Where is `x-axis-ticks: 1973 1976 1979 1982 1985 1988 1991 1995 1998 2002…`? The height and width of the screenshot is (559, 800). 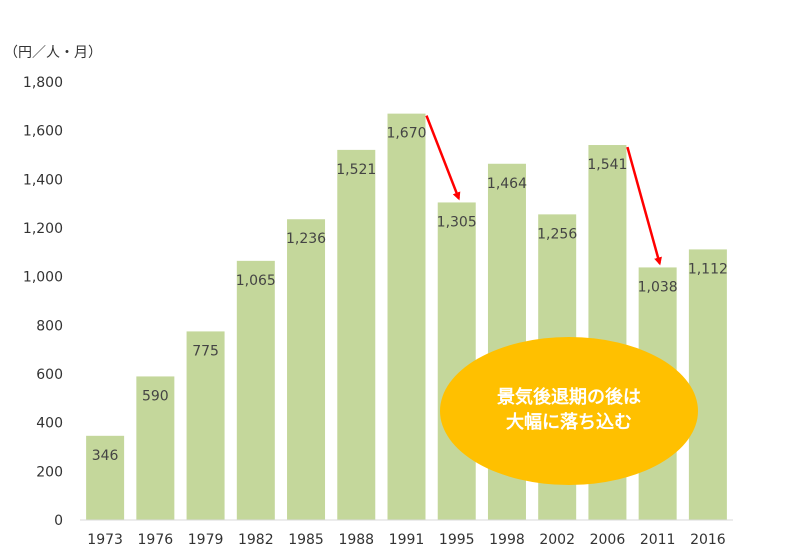 x-axis-ticks: 1973 1976 1979 1982 1985 1988 1991 1995 1998 2002… is located at coordinates (406, 540).